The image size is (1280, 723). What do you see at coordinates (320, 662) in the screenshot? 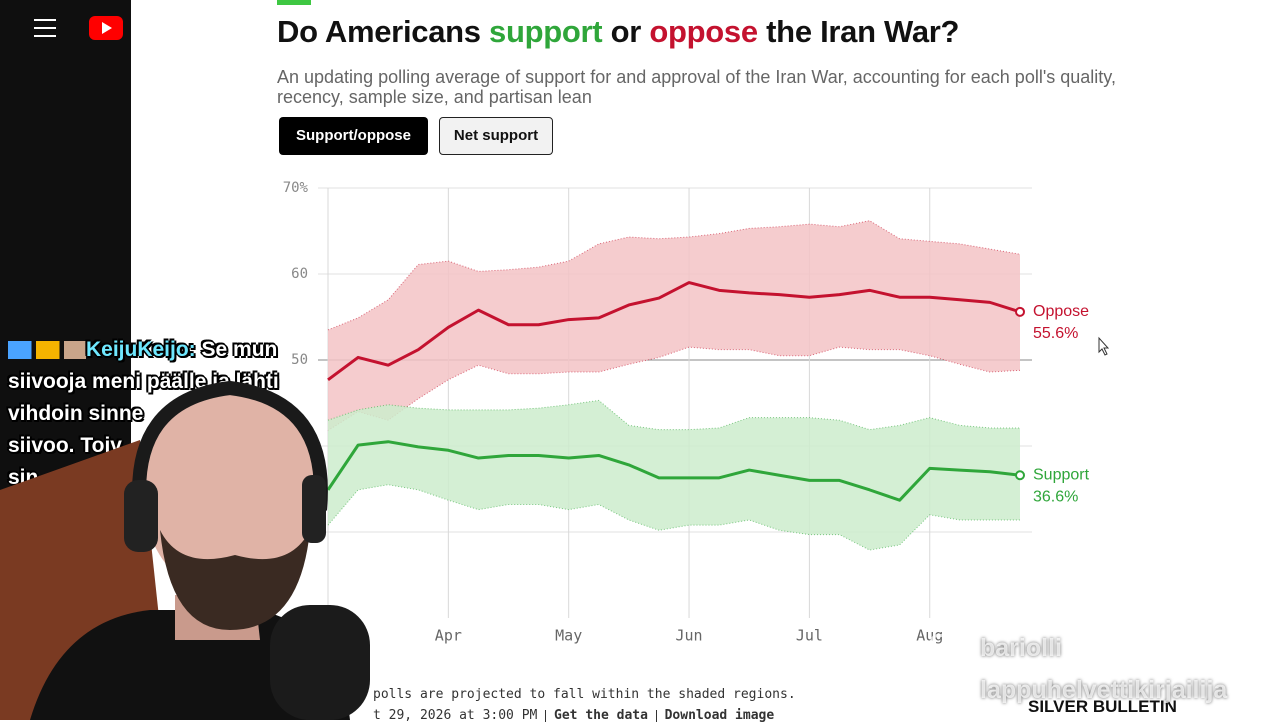
I see `microphone` at bounding box center [320, 662].